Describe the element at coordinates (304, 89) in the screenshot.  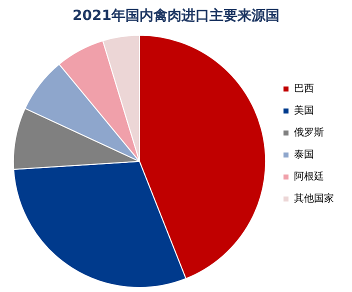
I see `legend-label: 巴西` at that location.